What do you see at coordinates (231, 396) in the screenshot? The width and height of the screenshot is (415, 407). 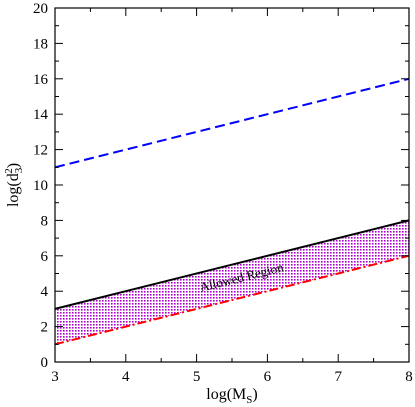 I see `x-axis-label: log(MS)` at bounding box center [231, 396].